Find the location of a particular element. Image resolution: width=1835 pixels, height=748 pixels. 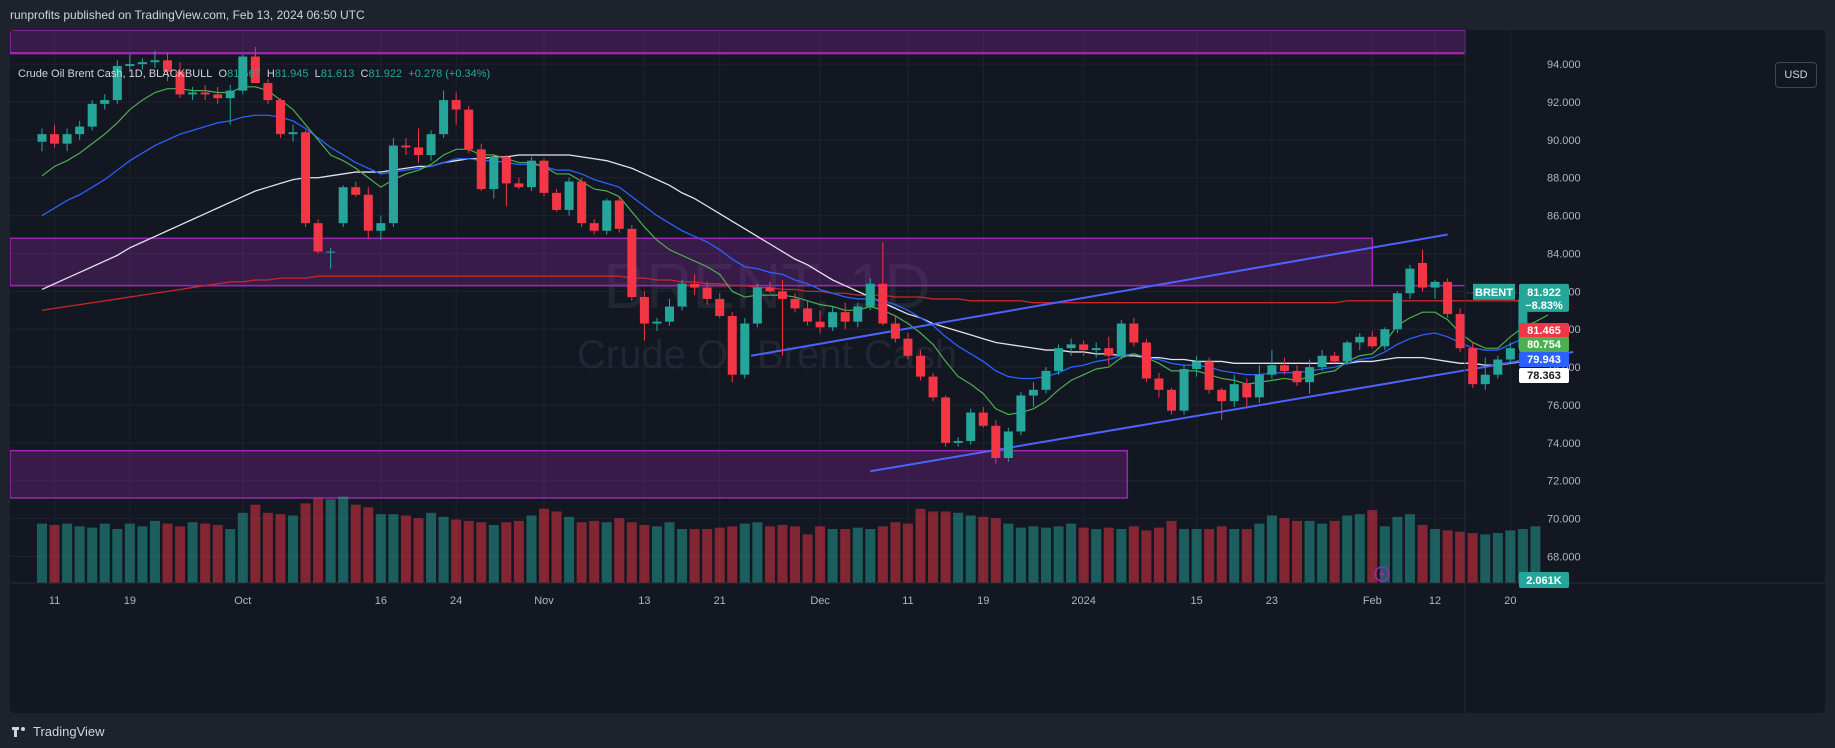

time-tick-label: 24 is located at coordinates (456, 601).